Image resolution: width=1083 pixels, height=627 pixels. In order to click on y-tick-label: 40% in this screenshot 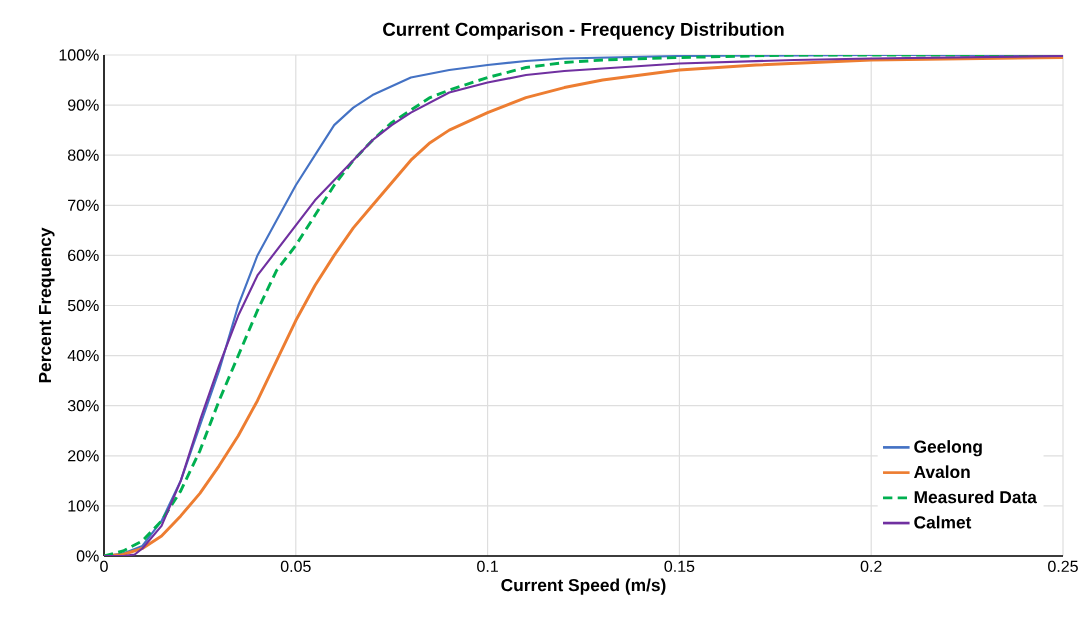, I will do `click(83, 355)`.